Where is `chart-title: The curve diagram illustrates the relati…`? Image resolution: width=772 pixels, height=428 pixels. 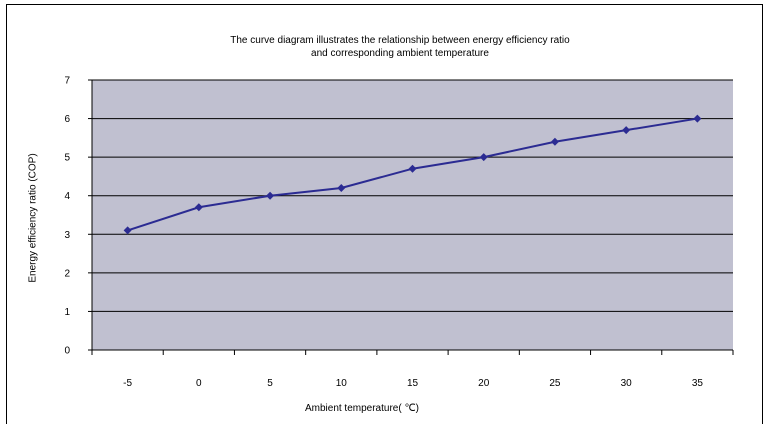 chart-title: The curve diagram illustrates the relati… is located at coordinates (400, 40).